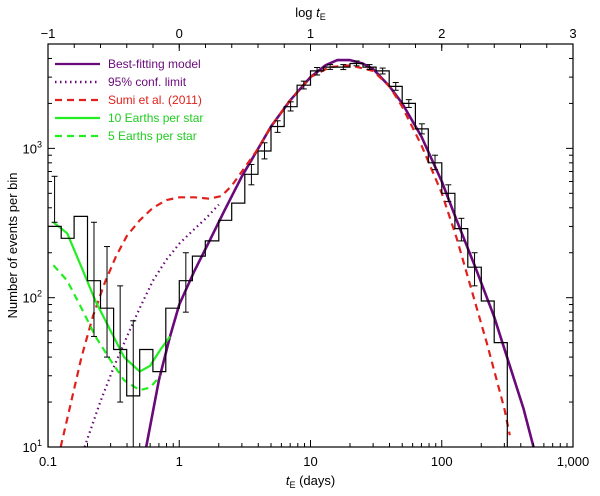 The height and width of the screenshot is (496, 600). What do you see at coordinates (147, 82) in the screenshot?
I see `legend-label: 95% conf. limit` at bounding box center [147, 82].